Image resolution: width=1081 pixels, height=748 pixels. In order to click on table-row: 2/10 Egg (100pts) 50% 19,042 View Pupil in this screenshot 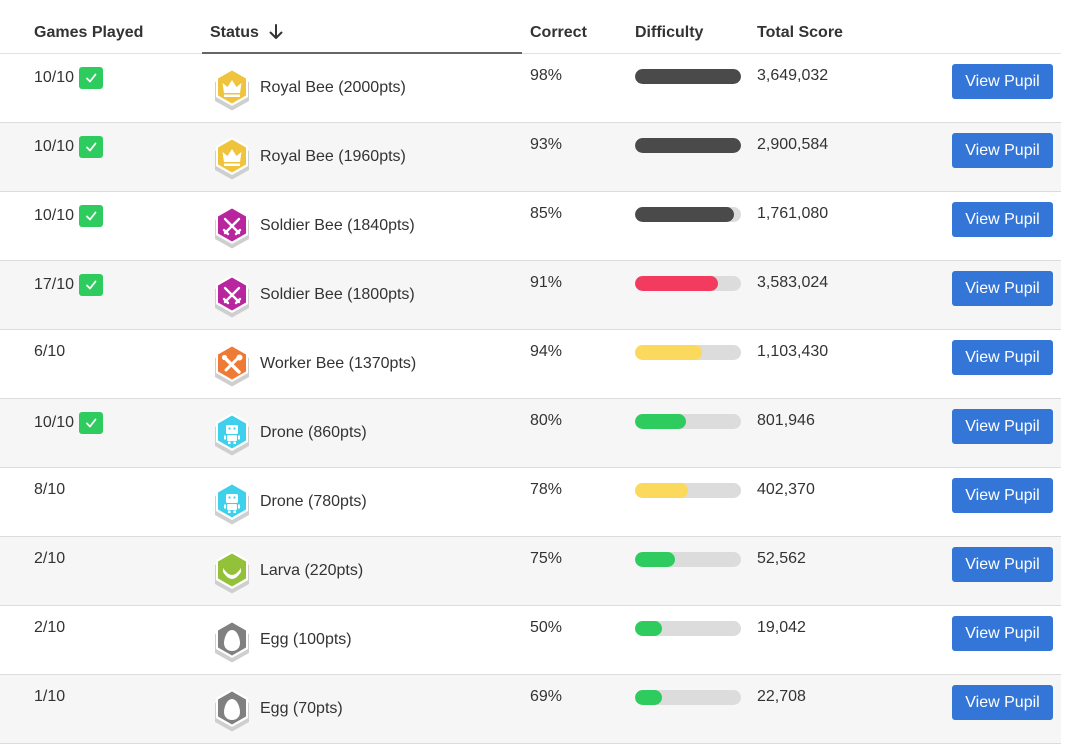, I will do `click(530, 640)`.